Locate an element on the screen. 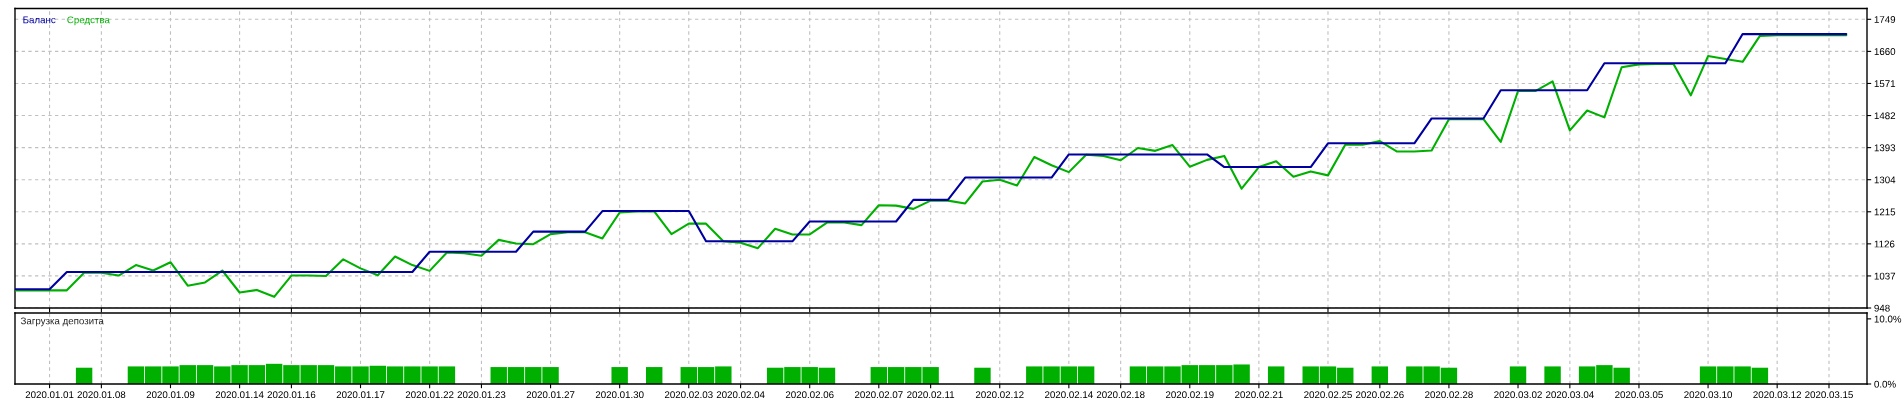 This screenshot has width=1903, height=403. y-tick-label: 1482 is located at coordinates (1885, 116).